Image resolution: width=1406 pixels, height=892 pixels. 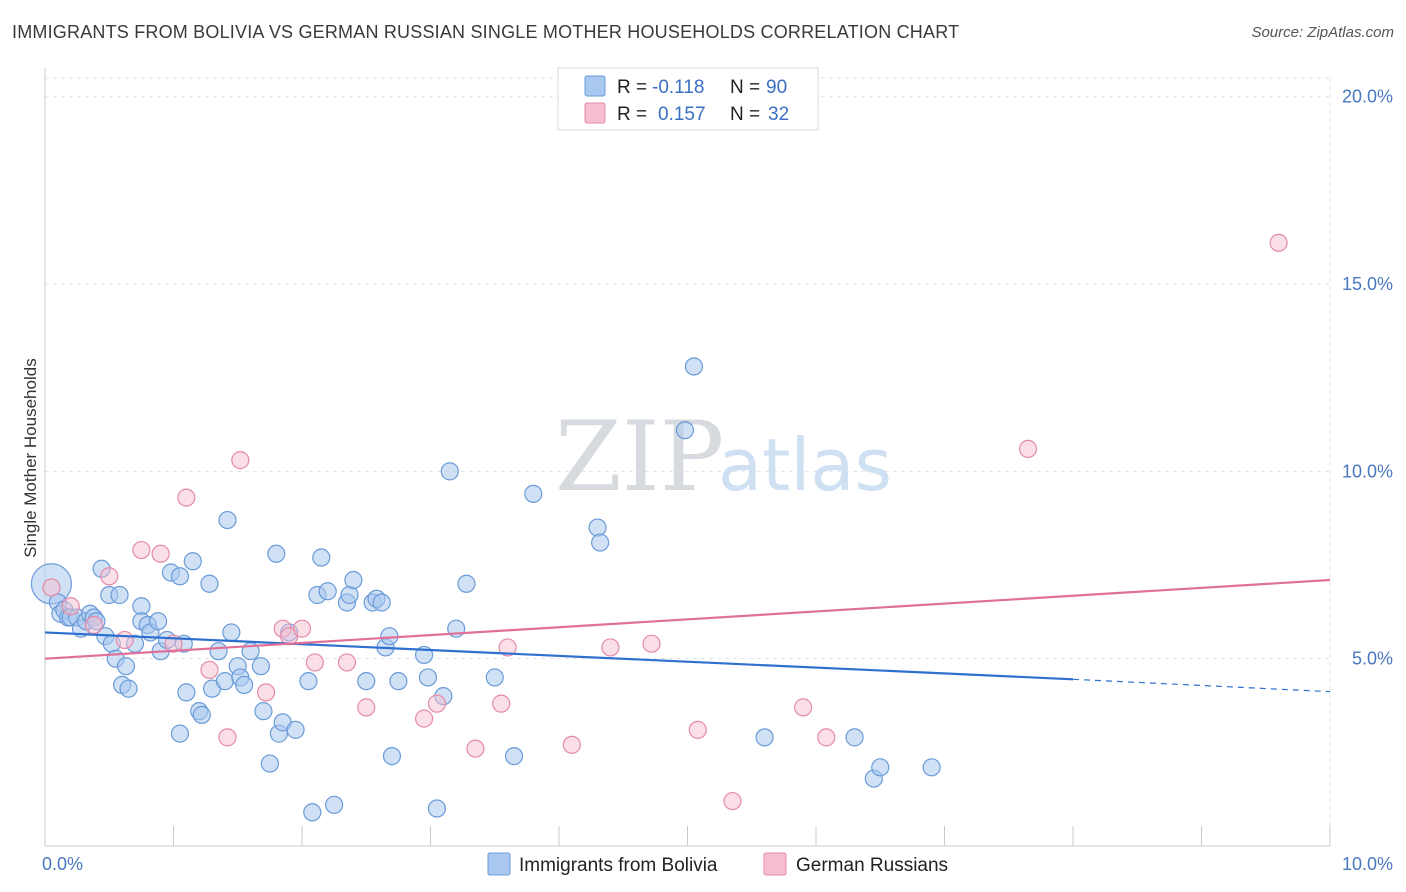 I want to click on legend-box: R = -0.118 N = 90 R = 0.157 N = 32, so click(x=688, y=99).